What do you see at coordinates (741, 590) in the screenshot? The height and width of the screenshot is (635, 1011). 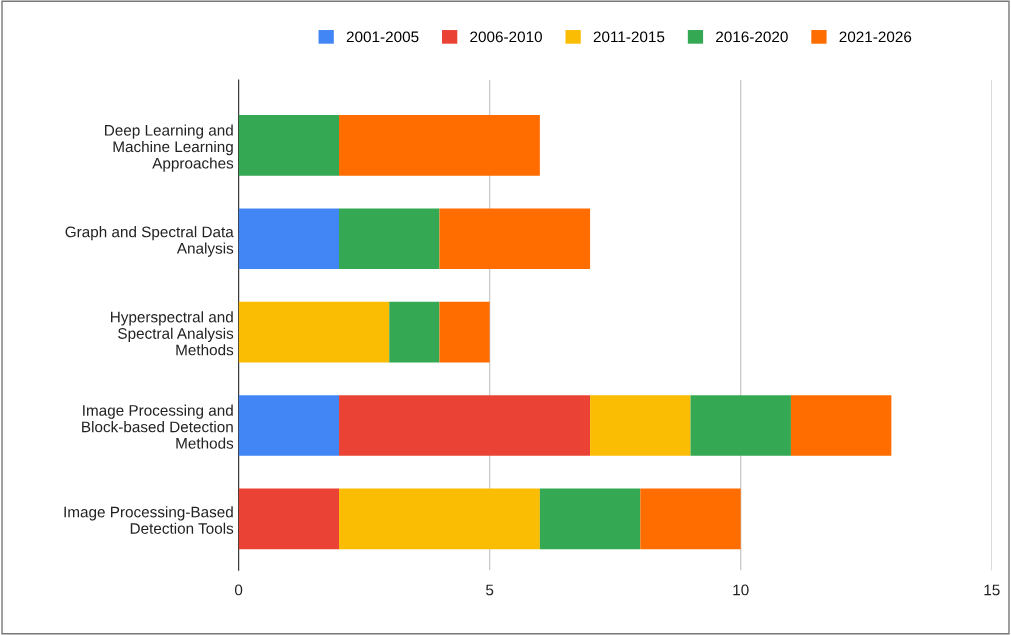 I see `x-tick-label: 10` at bounding box center [741, 590].